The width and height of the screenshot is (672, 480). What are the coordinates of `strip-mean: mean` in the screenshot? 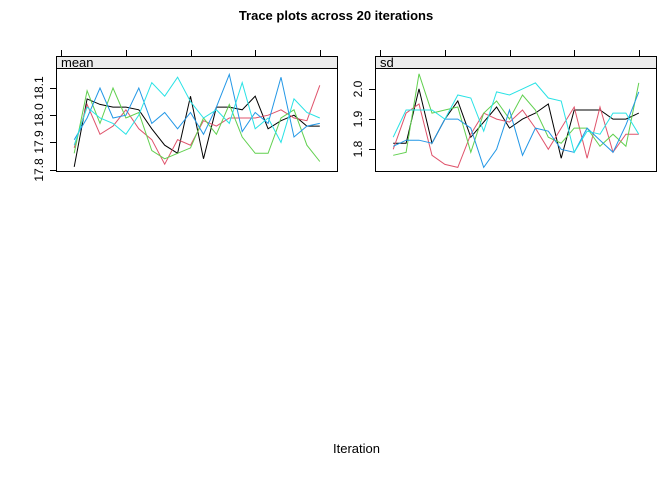 It's located at (197, 62).